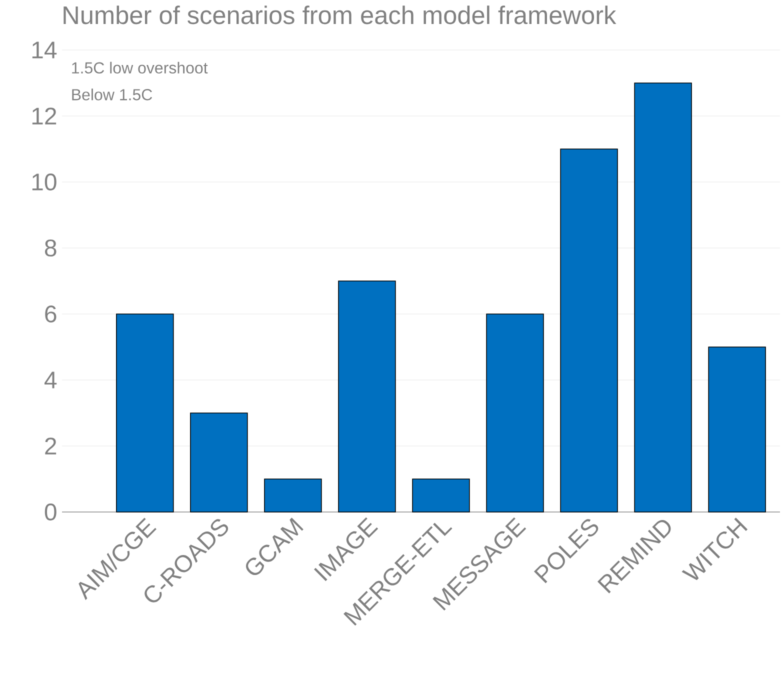 This screenshot has height=677, width=784. Describe the element at coordinates (112, 94) in the screenshot. I see `annotation: Below 1.5C` at that location.